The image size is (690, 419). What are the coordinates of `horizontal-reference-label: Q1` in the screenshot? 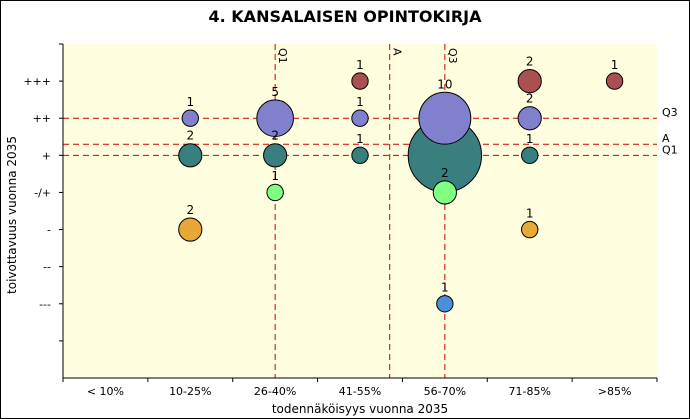 It's located at (670, 149).